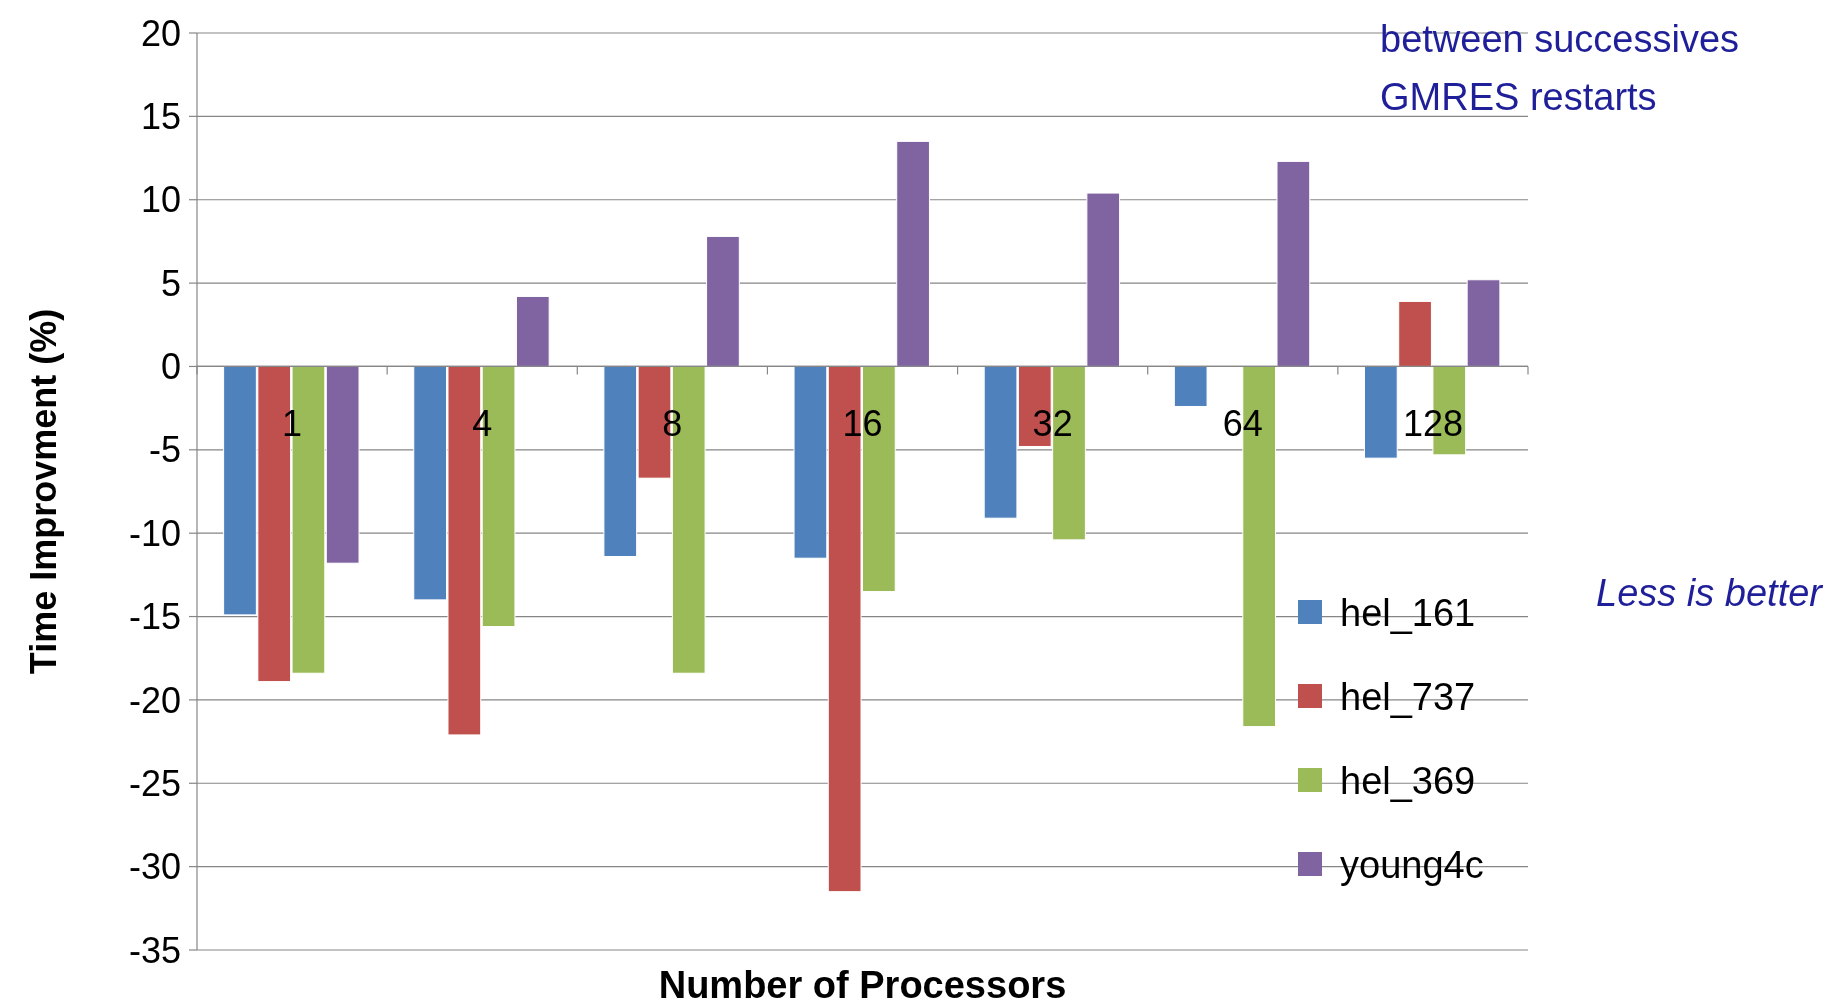 This screenshot has width=1833, height=999. Describe the element at coordinates (1408, 613) in the screenshot. I see `legend-label: hel_161` at that location.